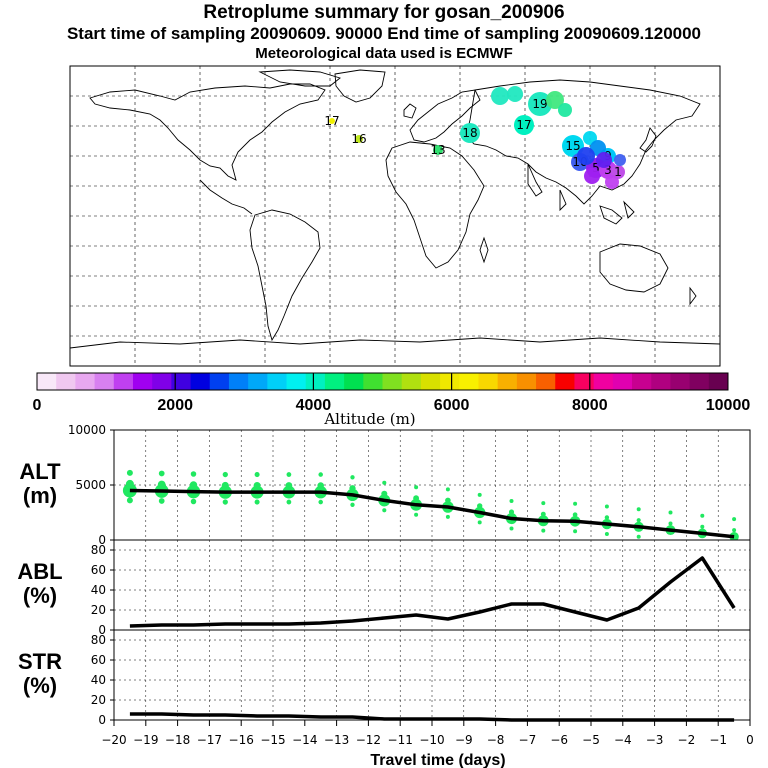  I want to click on x-axis-label: Travel time (days), so click(437, 760).